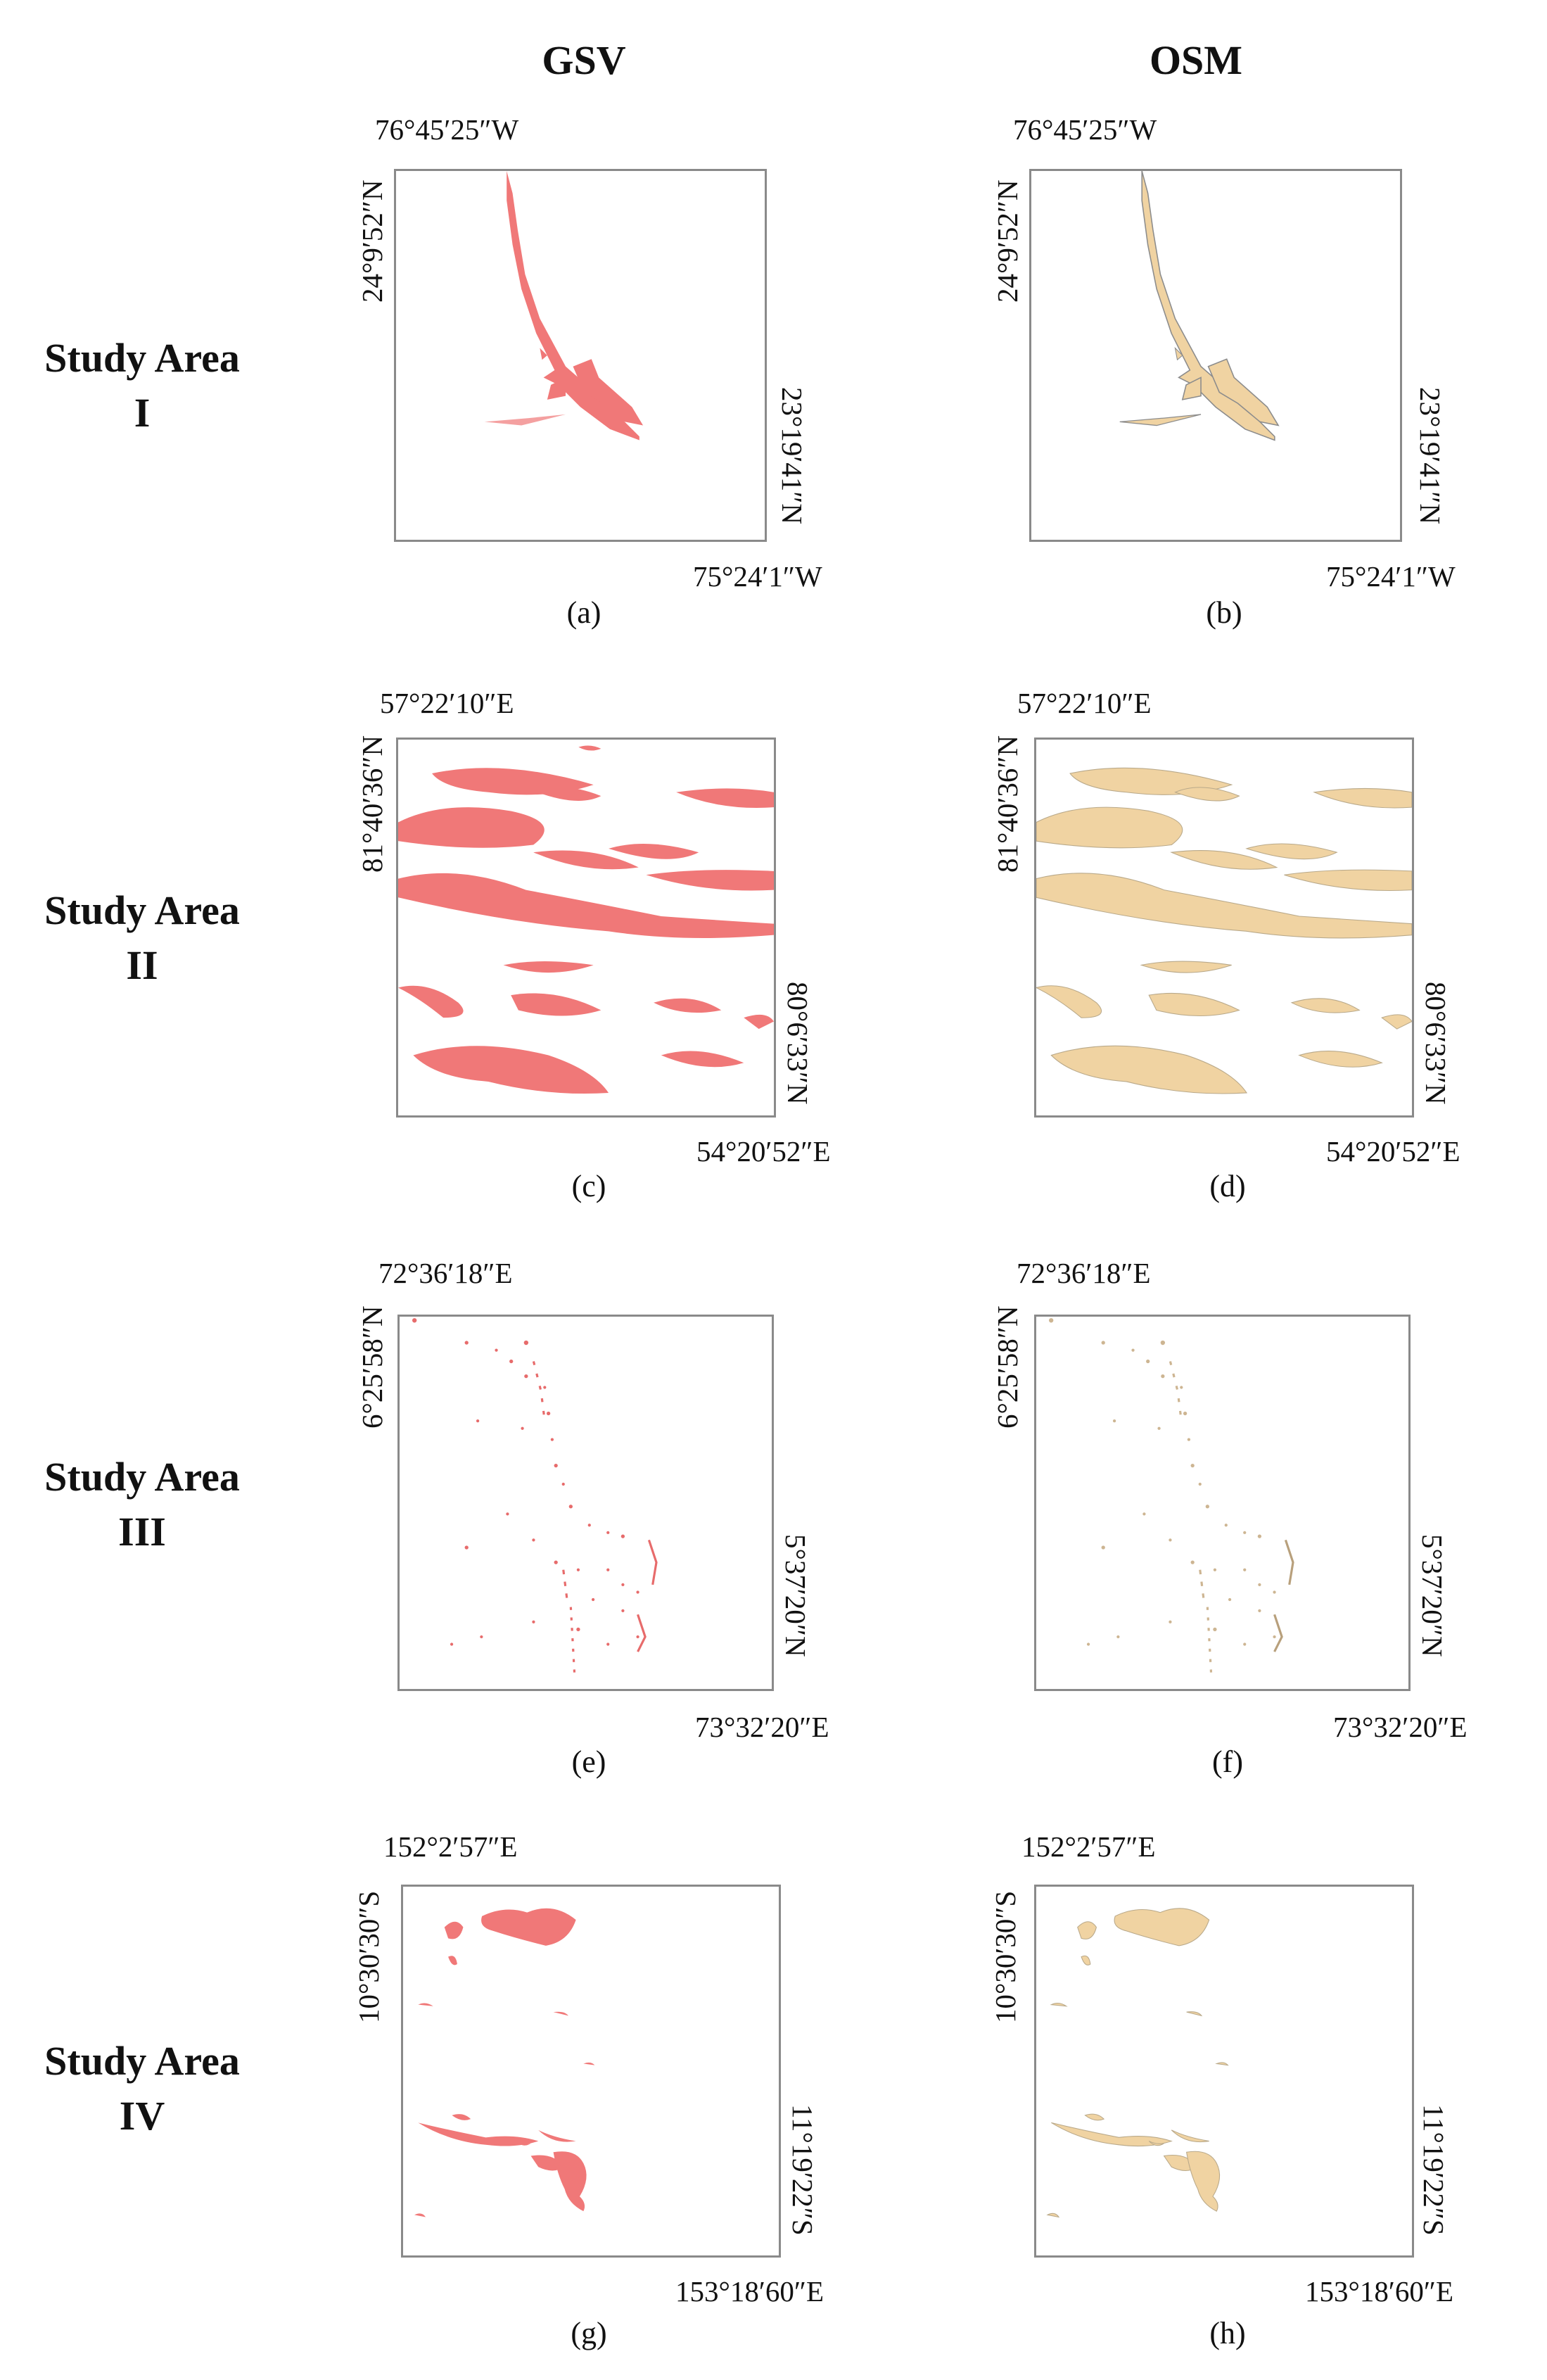  I want to click on panel-caption-c: (c), so click(588, 1186).